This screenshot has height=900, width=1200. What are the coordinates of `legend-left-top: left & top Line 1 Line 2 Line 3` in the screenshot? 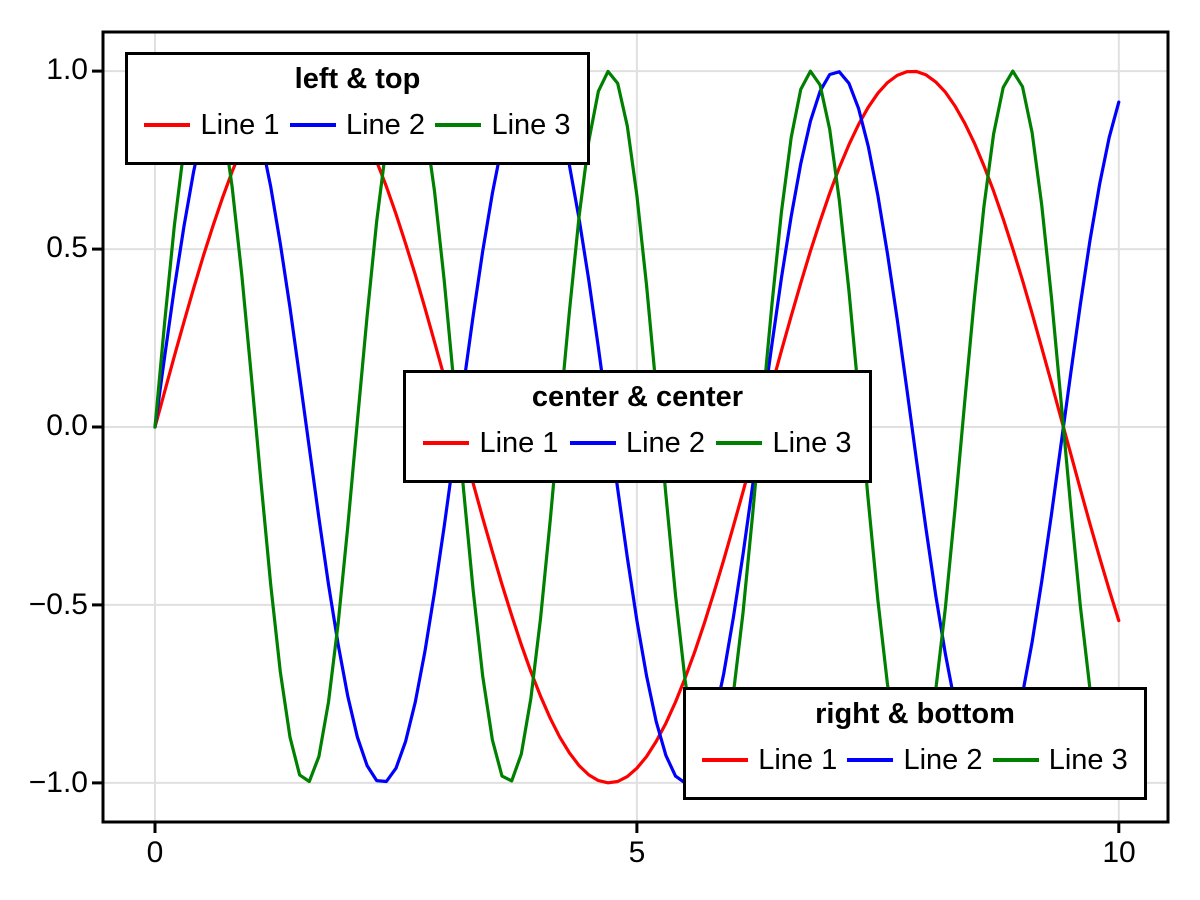 It's located at (357, 108).